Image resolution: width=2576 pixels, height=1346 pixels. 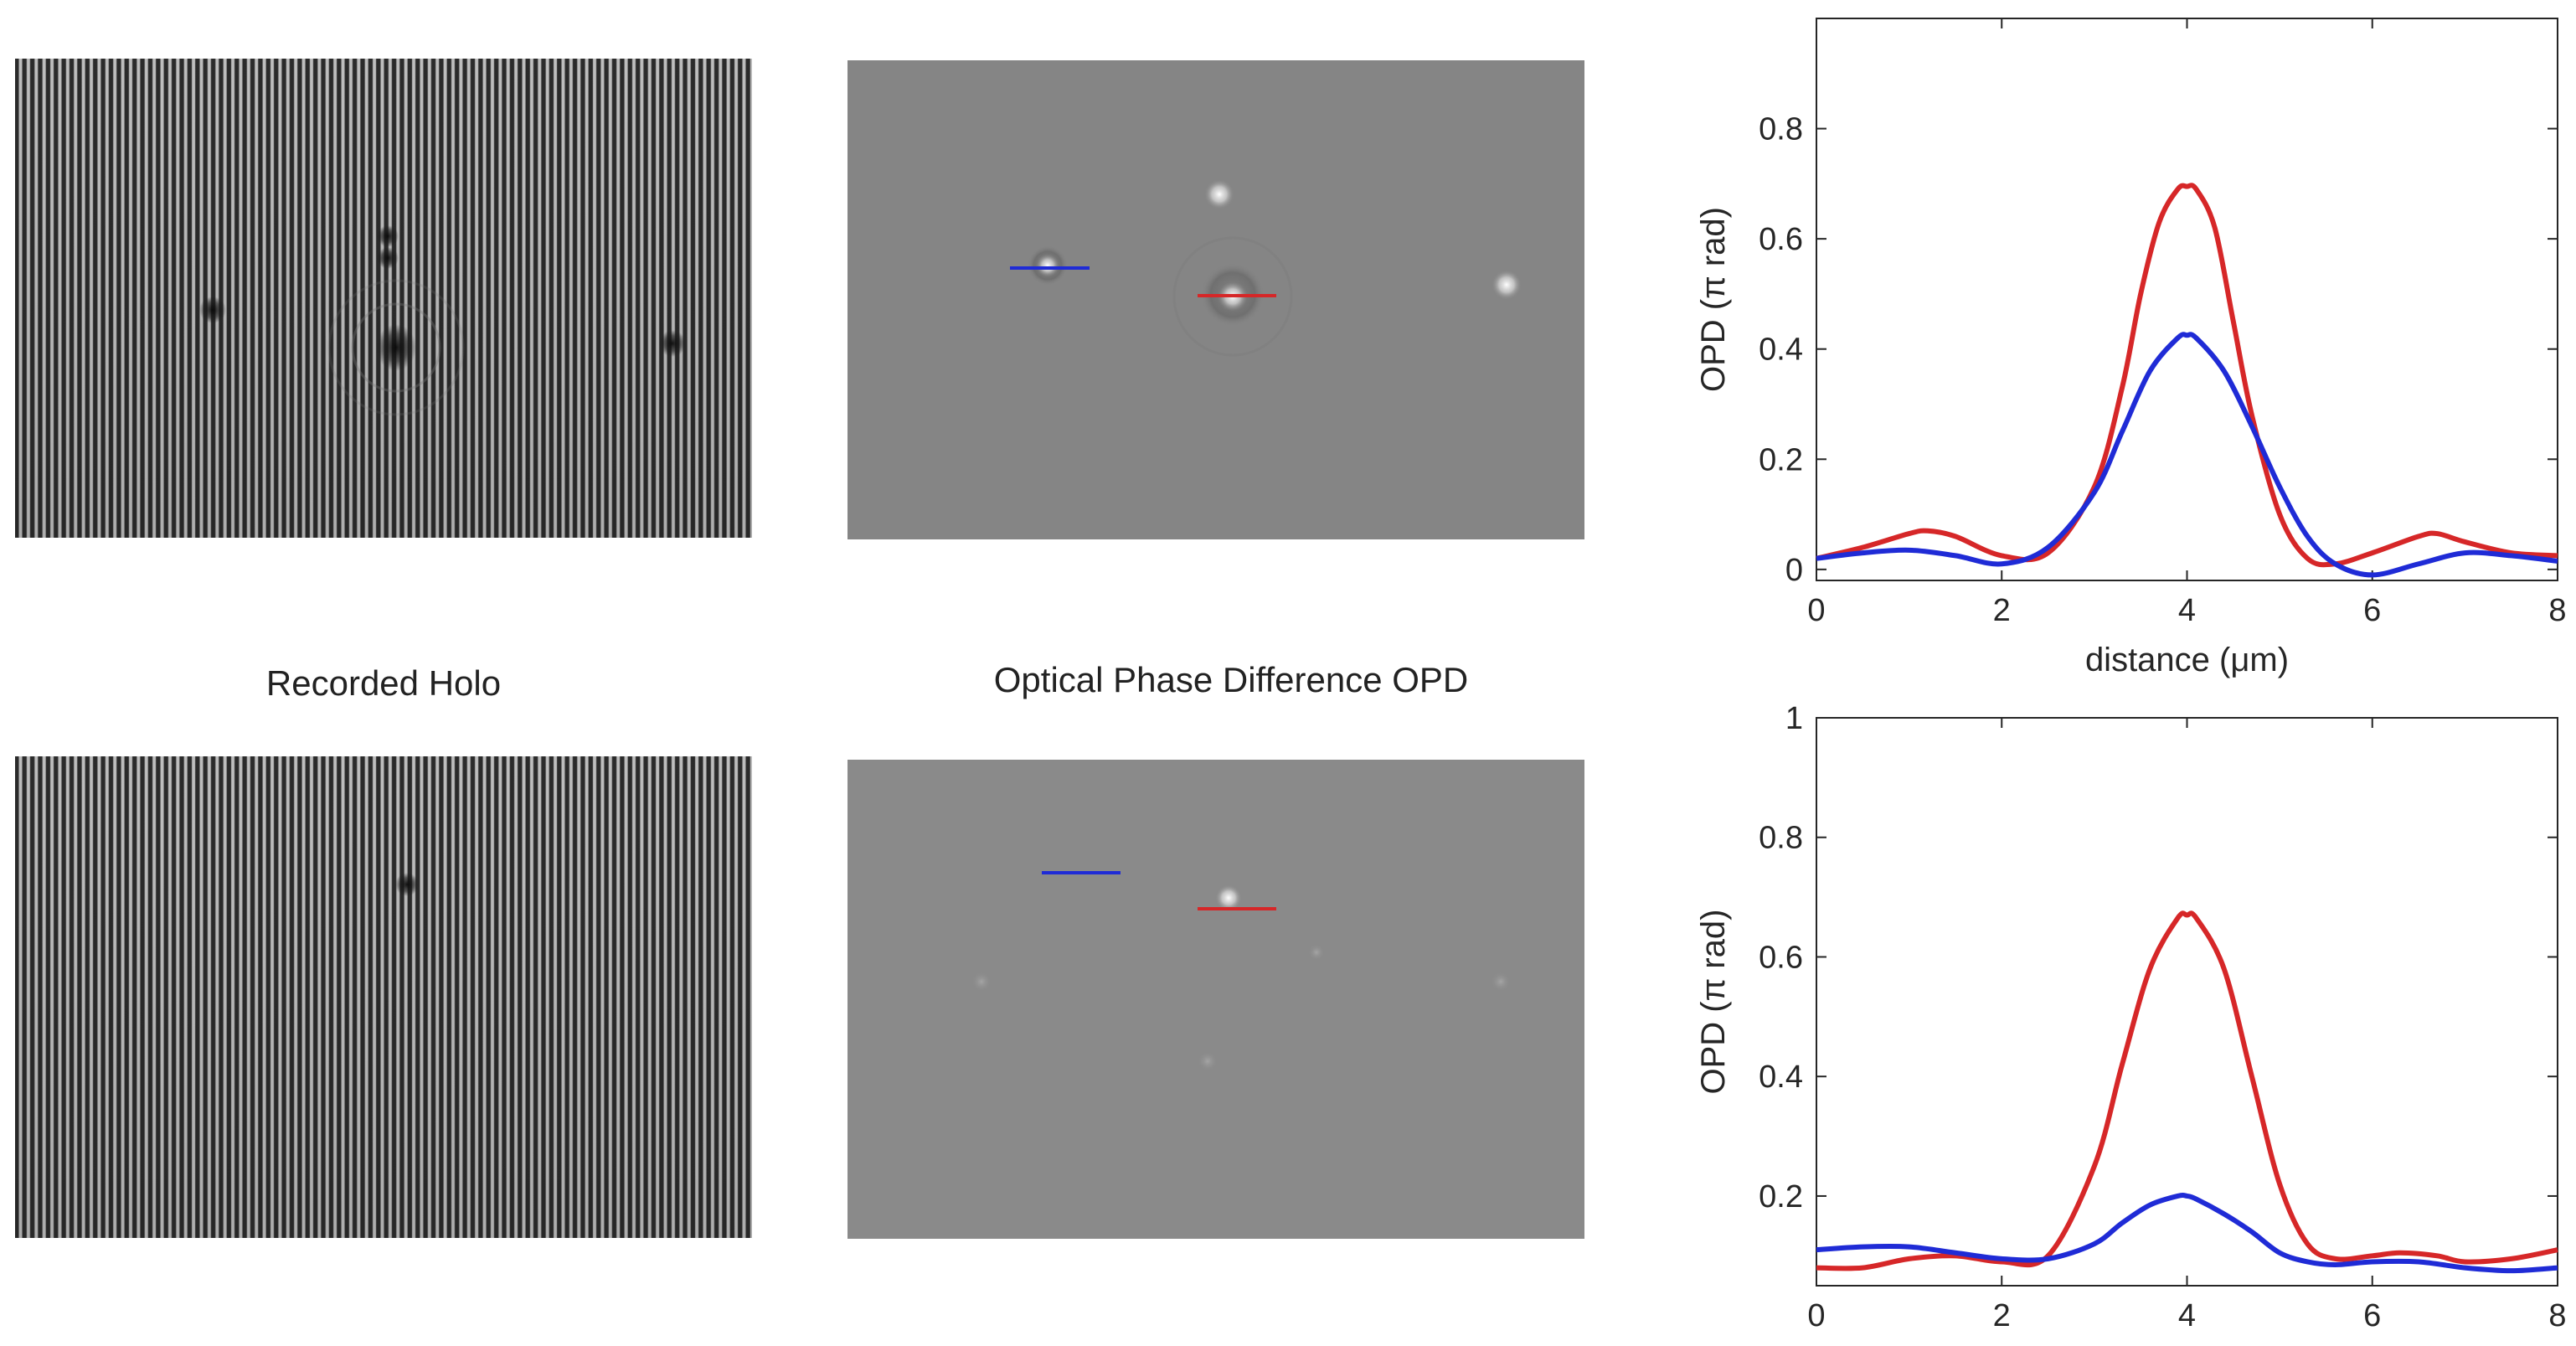 I want to click on opd-caption: Optical Phase Difference OPD, so click(x=1231, y=679).